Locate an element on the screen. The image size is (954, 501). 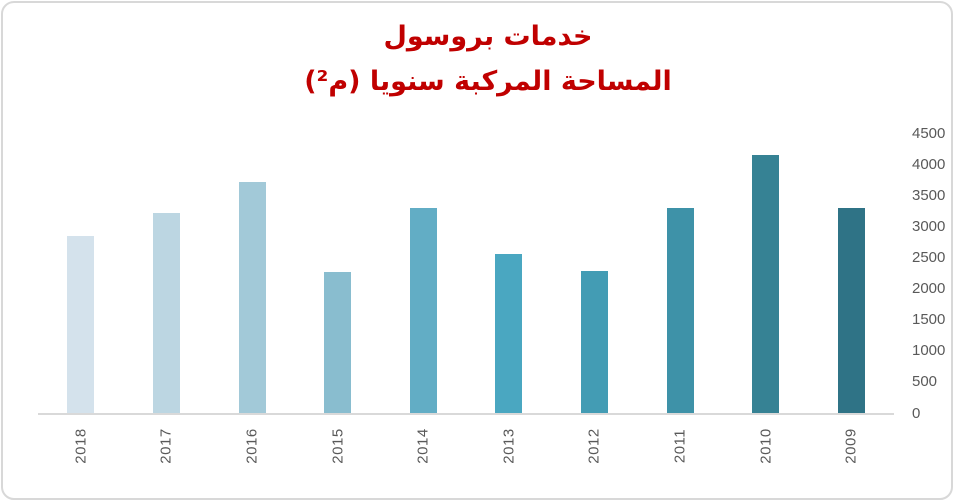
chart-title-line-1: خدمات بروسول is located at coordinates (488, 36).